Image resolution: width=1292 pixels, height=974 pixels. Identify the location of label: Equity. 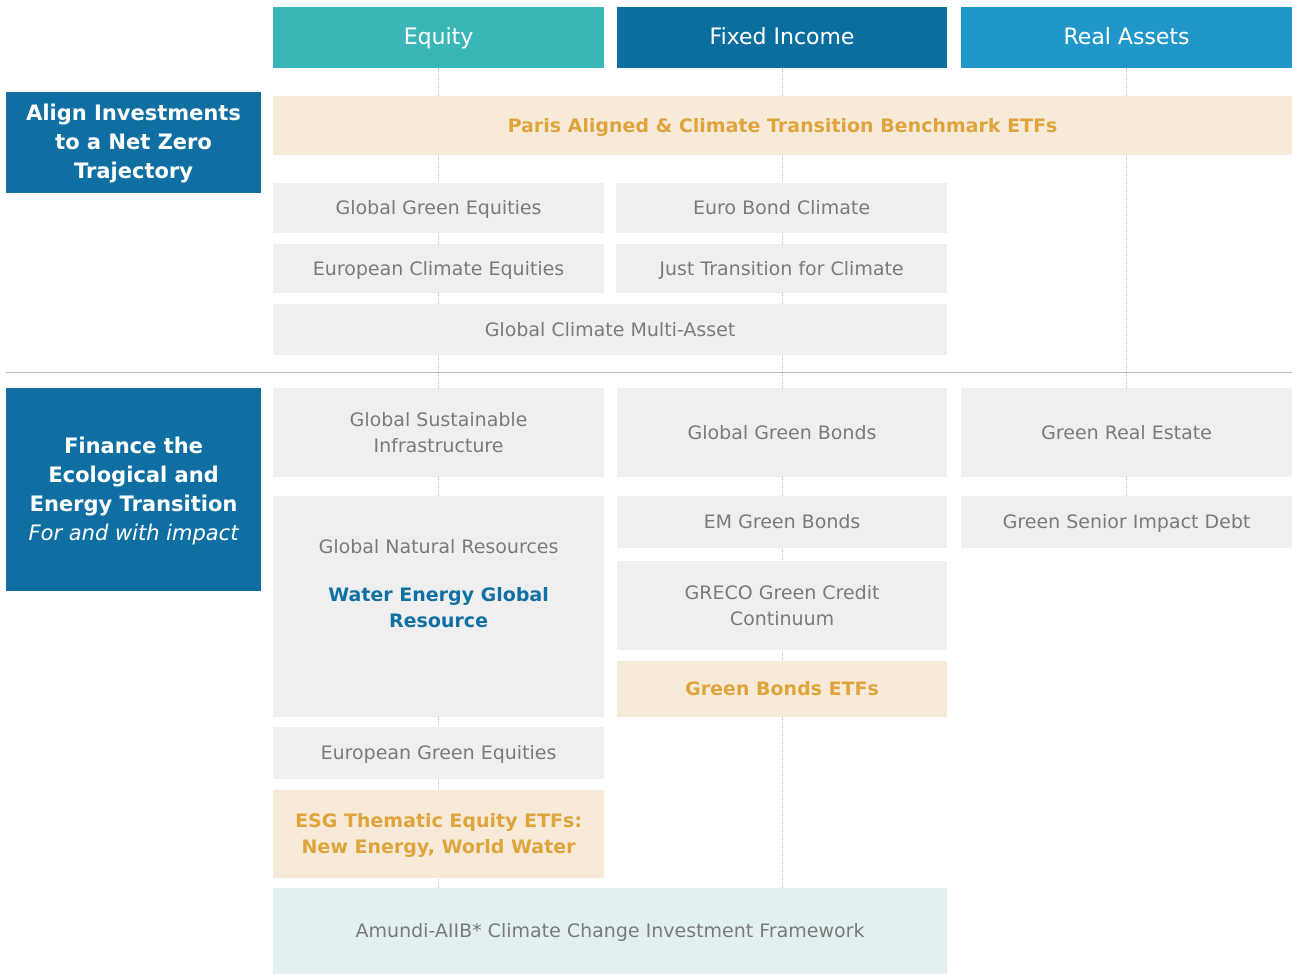
(438, 37).